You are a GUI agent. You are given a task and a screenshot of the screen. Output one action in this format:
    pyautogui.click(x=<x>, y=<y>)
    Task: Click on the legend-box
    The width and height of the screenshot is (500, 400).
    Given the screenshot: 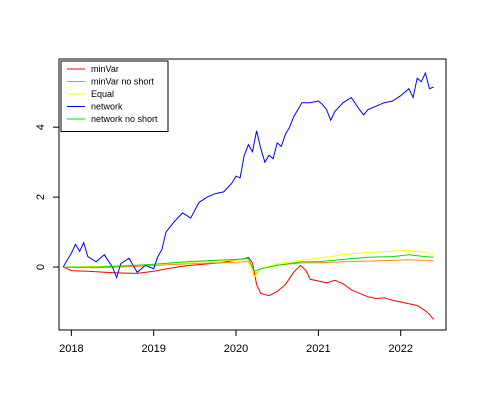 What is the action you would take?
    pyautogui.click(x=114, y=96)
    